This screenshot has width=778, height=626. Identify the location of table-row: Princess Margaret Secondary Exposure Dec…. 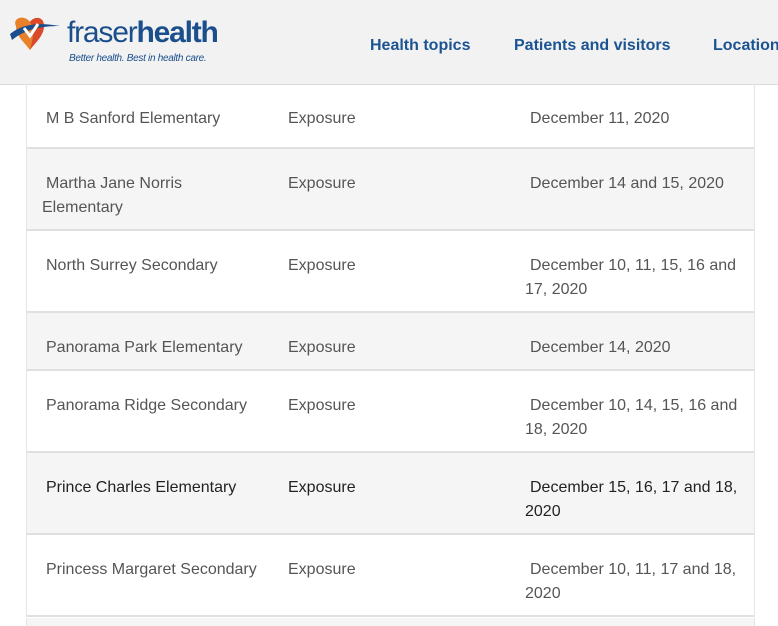
(390, 576).